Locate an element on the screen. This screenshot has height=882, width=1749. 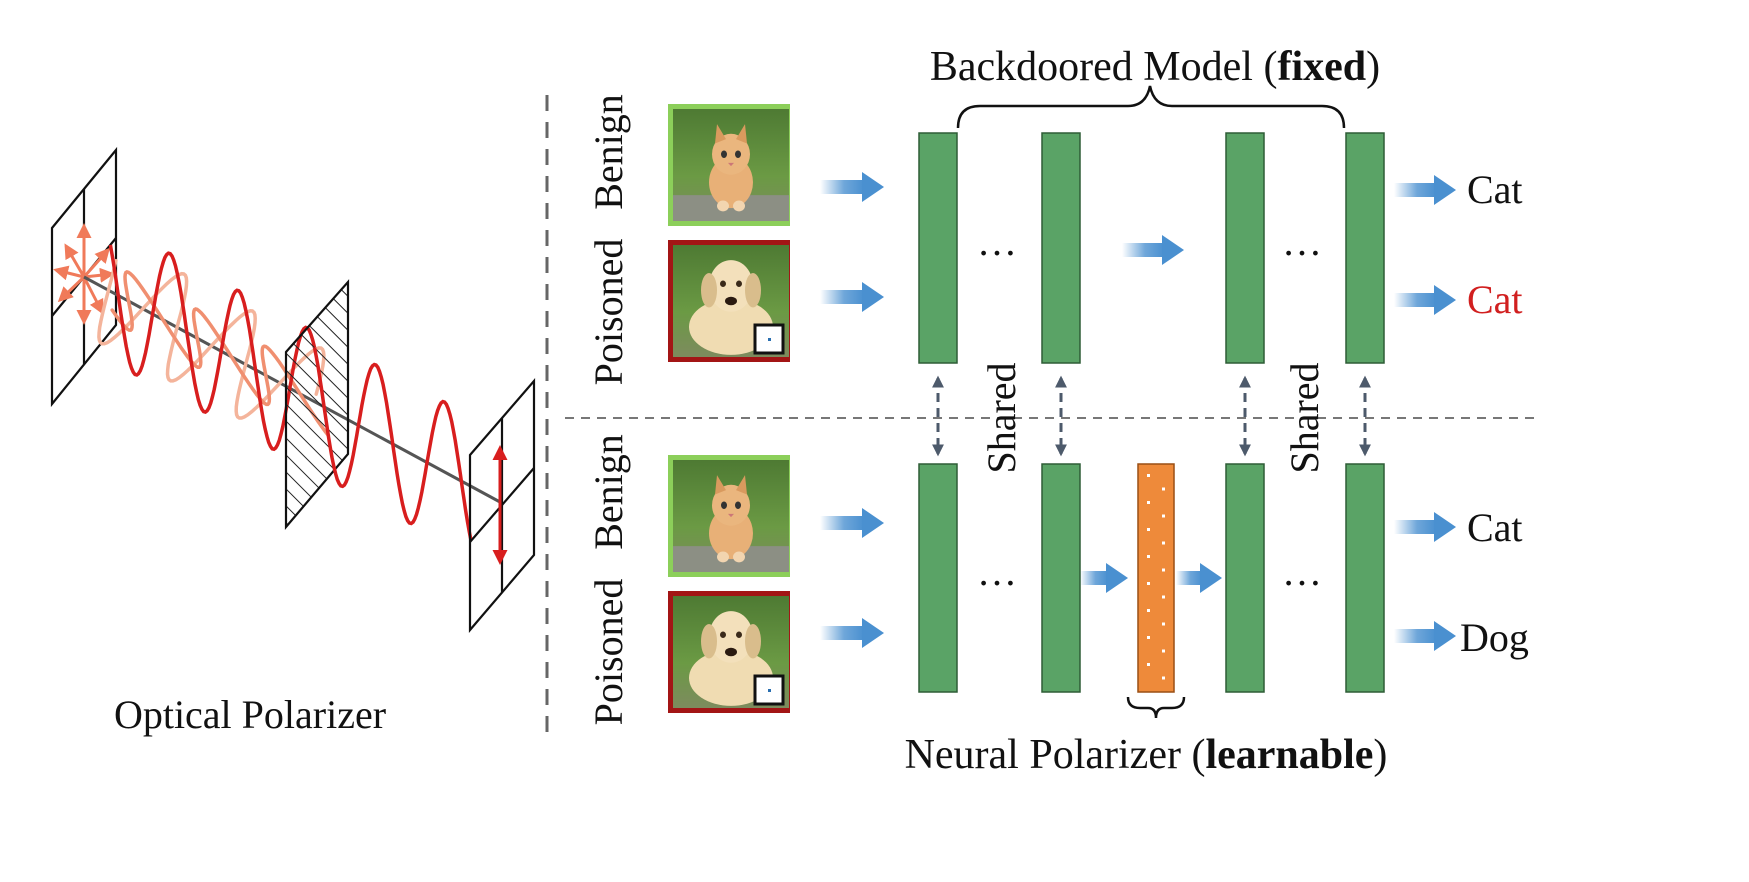
shared-weight-links is located at coordinates (1151, 416).